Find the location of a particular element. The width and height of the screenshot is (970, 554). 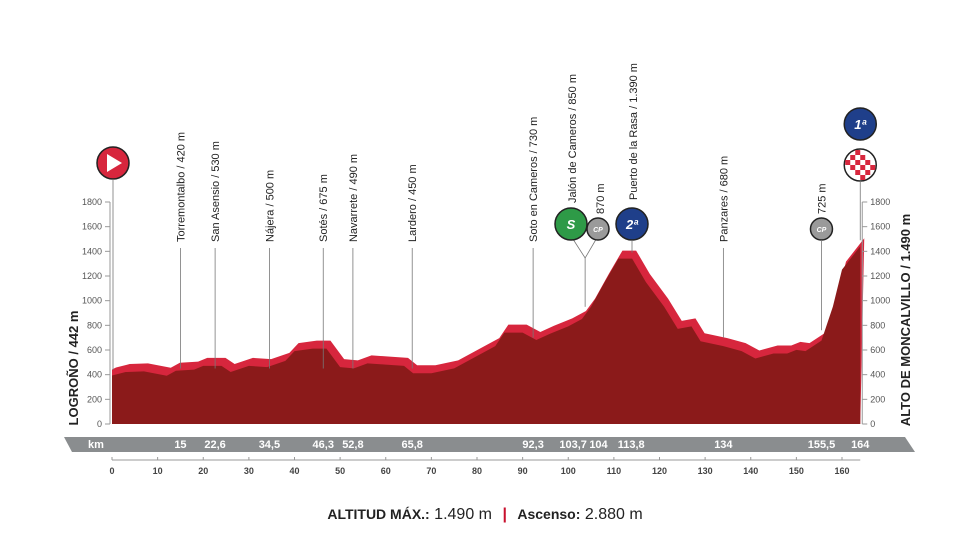

km-marker-label: 103,7 is located at coordinates (573, 445).